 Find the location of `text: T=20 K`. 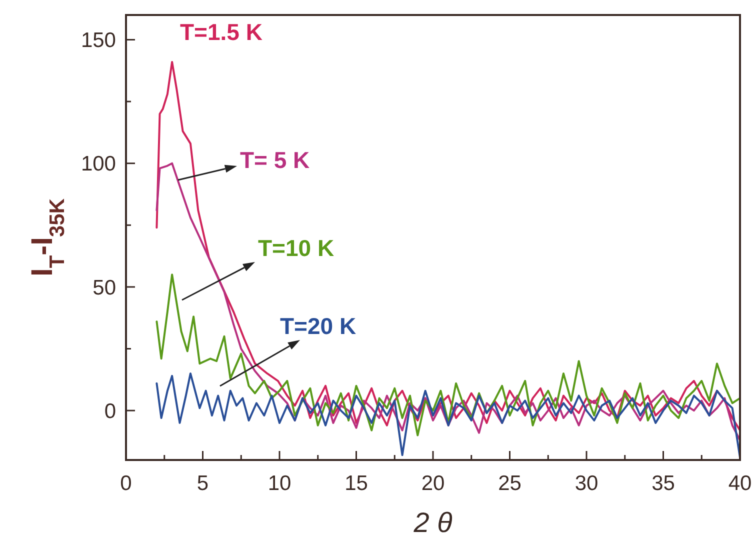

text: T=20 K is located at coordinates (318, 326).